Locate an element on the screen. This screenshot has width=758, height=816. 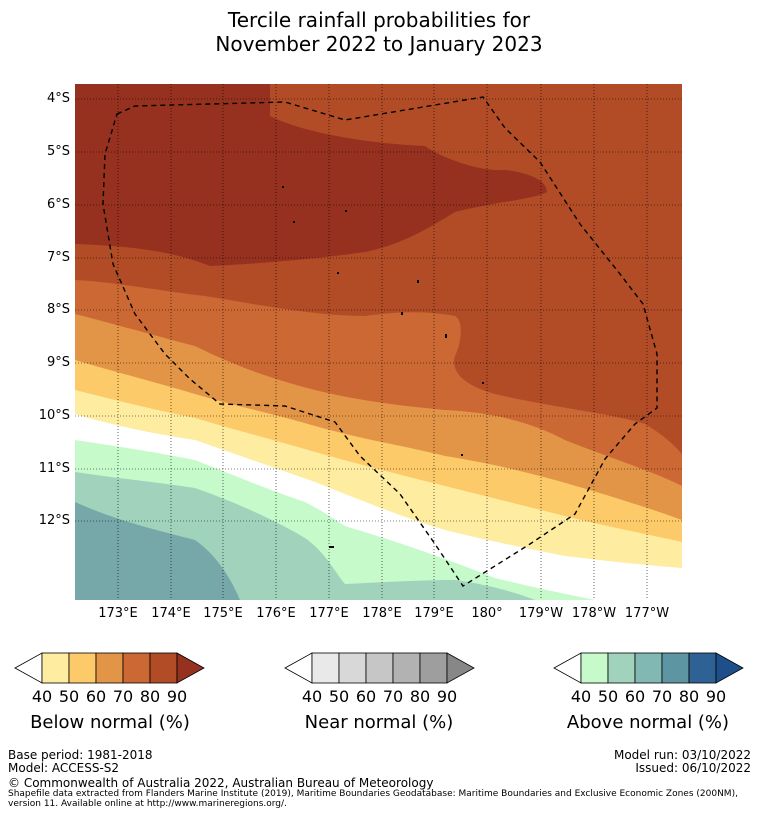
lat-label: 5°S is located at coordinates (58, 151).